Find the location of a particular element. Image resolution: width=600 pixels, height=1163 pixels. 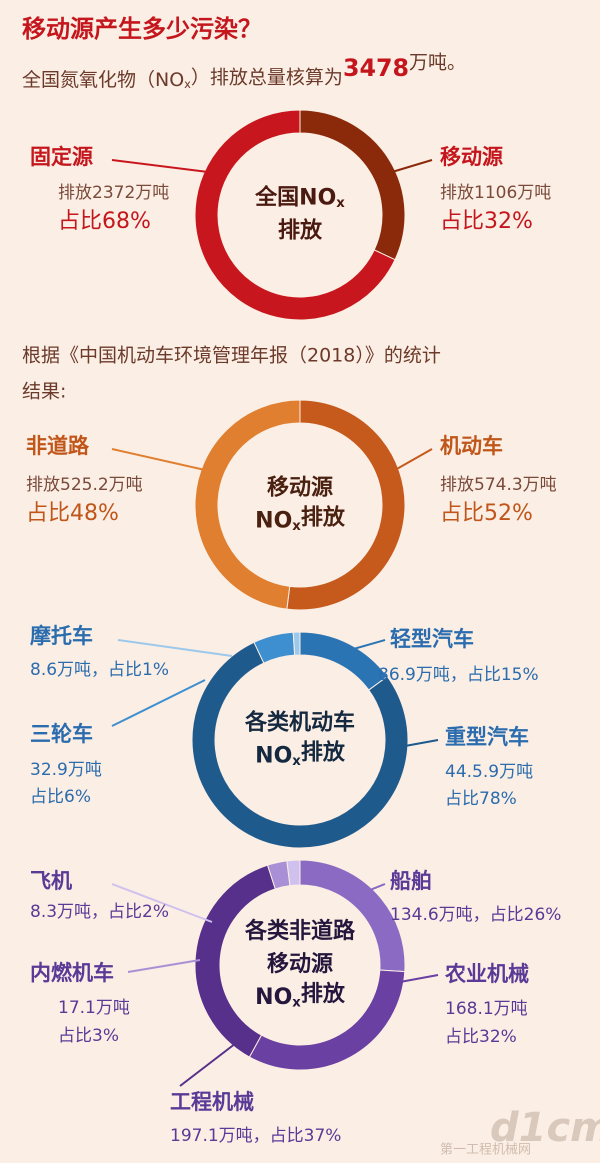

category-label: 轻型汽车 is located at coordinates (432, 639).